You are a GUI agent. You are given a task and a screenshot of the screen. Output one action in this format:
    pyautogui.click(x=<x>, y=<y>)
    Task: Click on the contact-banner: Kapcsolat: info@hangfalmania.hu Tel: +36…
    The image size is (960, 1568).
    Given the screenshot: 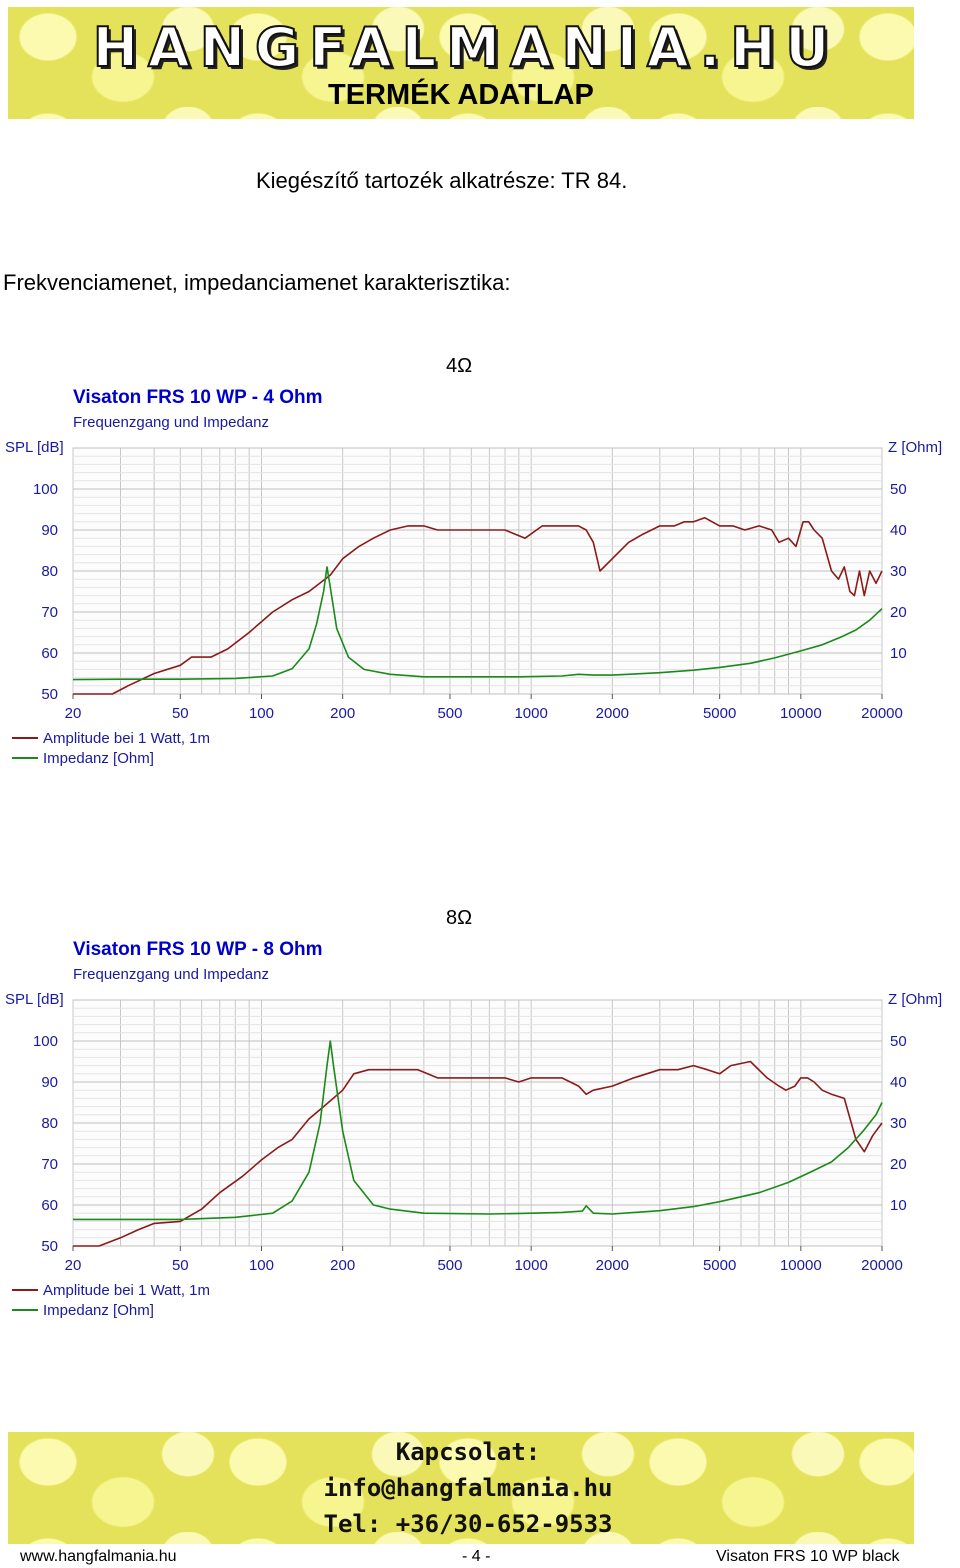 What is the action you would take?
    pyautogui.click(x=461, y=1488)
    